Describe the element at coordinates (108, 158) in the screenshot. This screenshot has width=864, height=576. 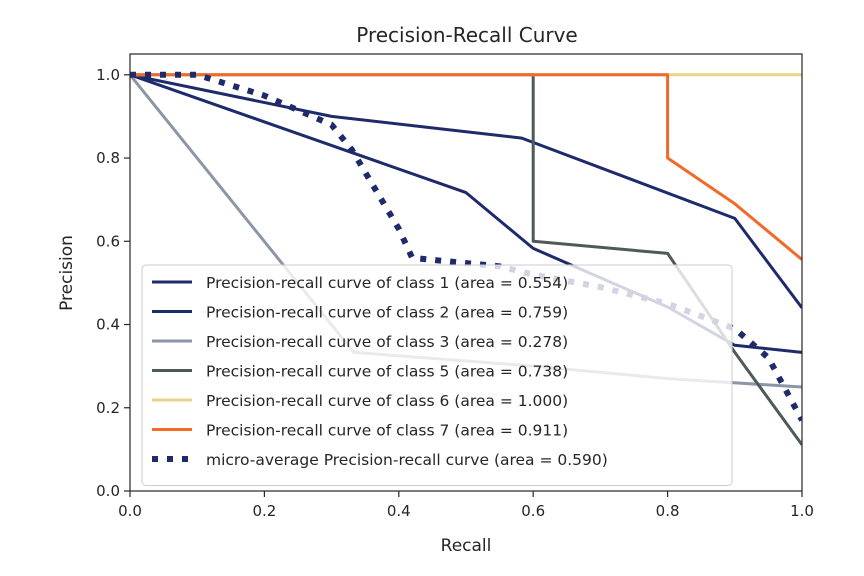
I see `y-tick-label: 0.8` at that location.